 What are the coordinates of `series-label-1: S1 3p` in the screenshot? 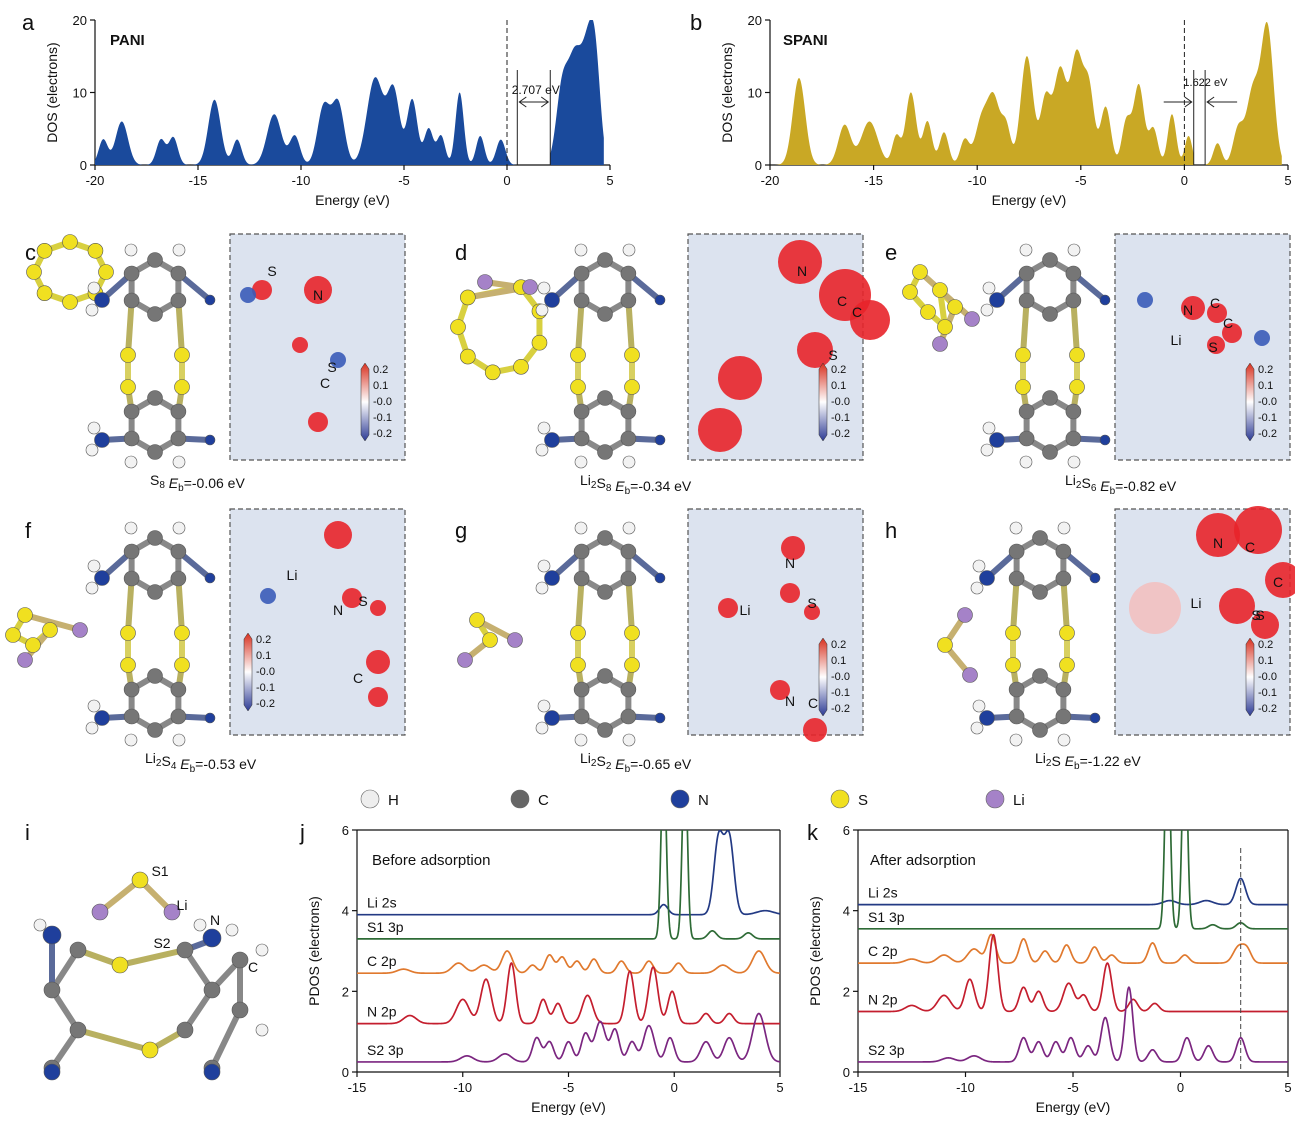 It's located at (886, 917).